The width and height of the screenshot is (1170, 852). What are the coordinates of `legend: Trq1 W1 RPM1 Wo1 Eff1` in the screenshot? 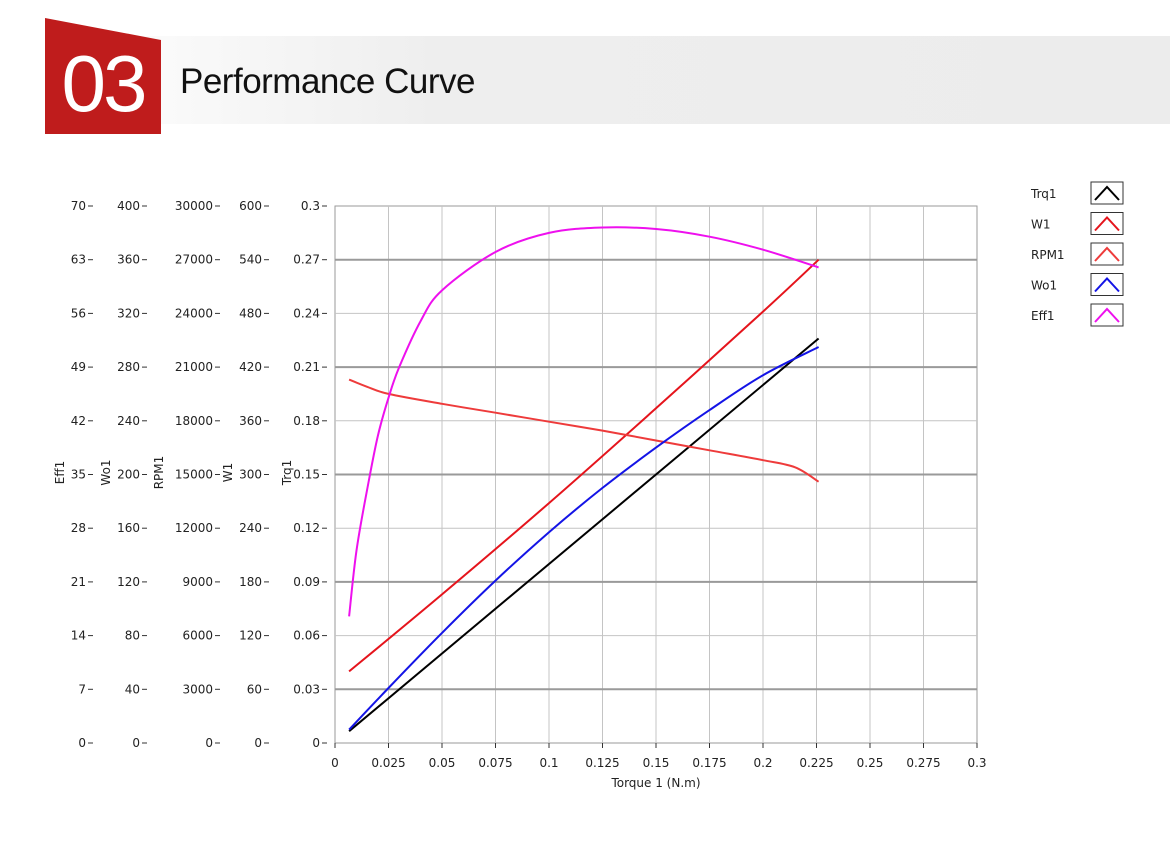 It's located at (1077, 254).